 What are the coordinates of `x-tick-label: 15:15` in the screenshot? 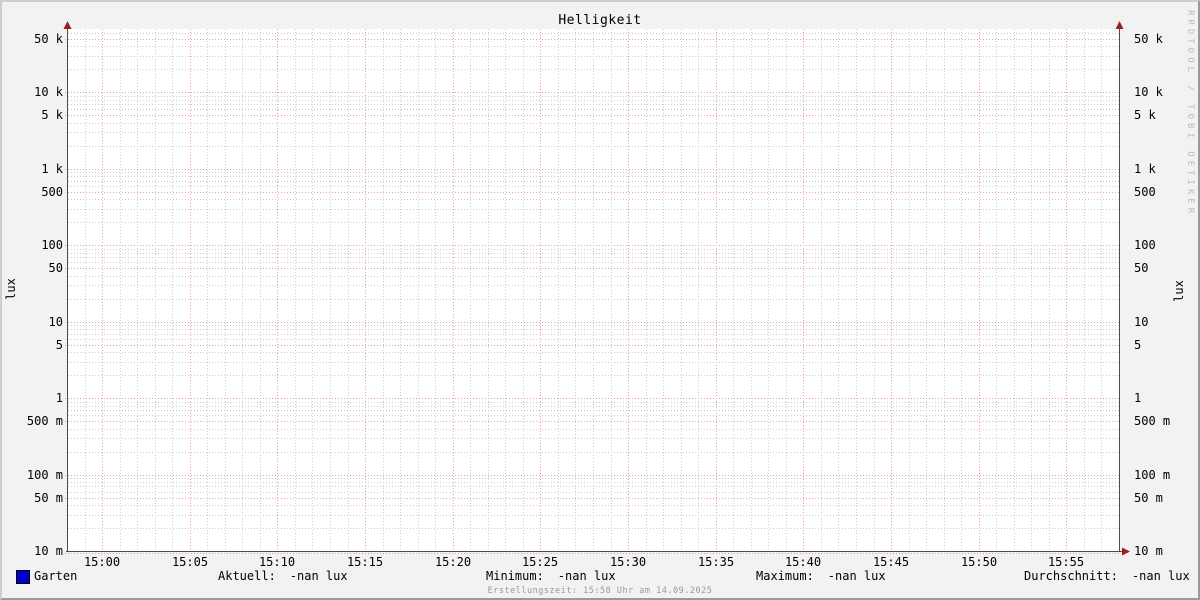 It's located at (365, 562).